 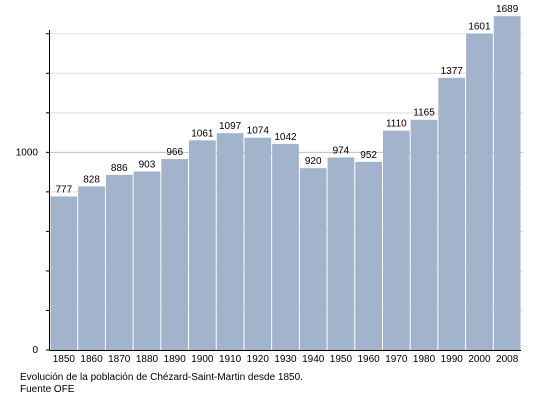 What do you see at coordinates (507, 183) in the screenshot?
I see `bar-2008` at bounding box center [507, 183].